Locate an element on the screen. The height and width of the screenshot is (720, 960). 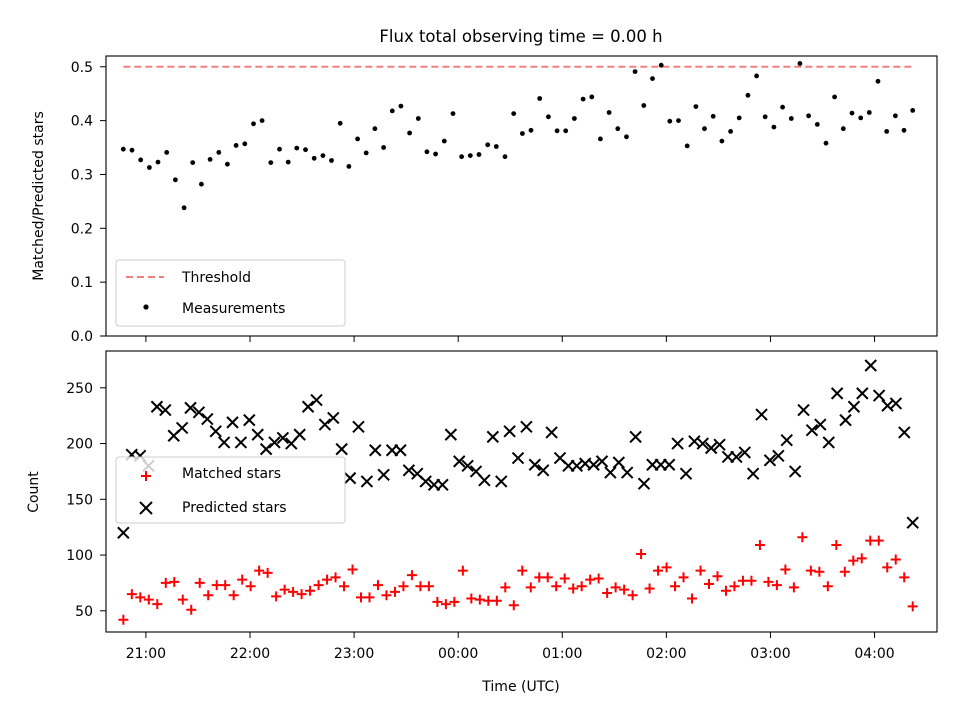
x-tick-label: 00:00 is located at coordinates (458, 654).